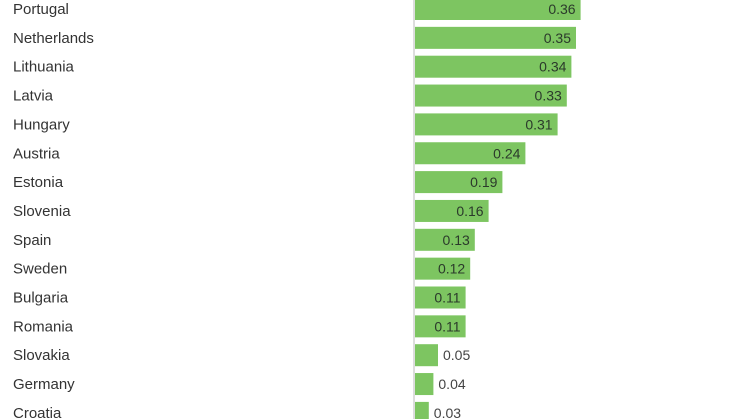 This screenshot has height=419, width=746. I want to click on category-label: Romania, so click(43, 326).